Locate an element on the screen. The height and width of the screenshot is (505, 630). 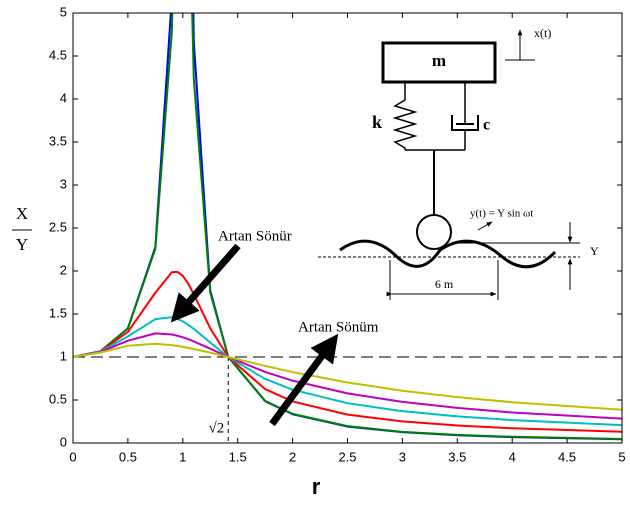
y-tick-label: 4 is located at coordinates (63, 97).